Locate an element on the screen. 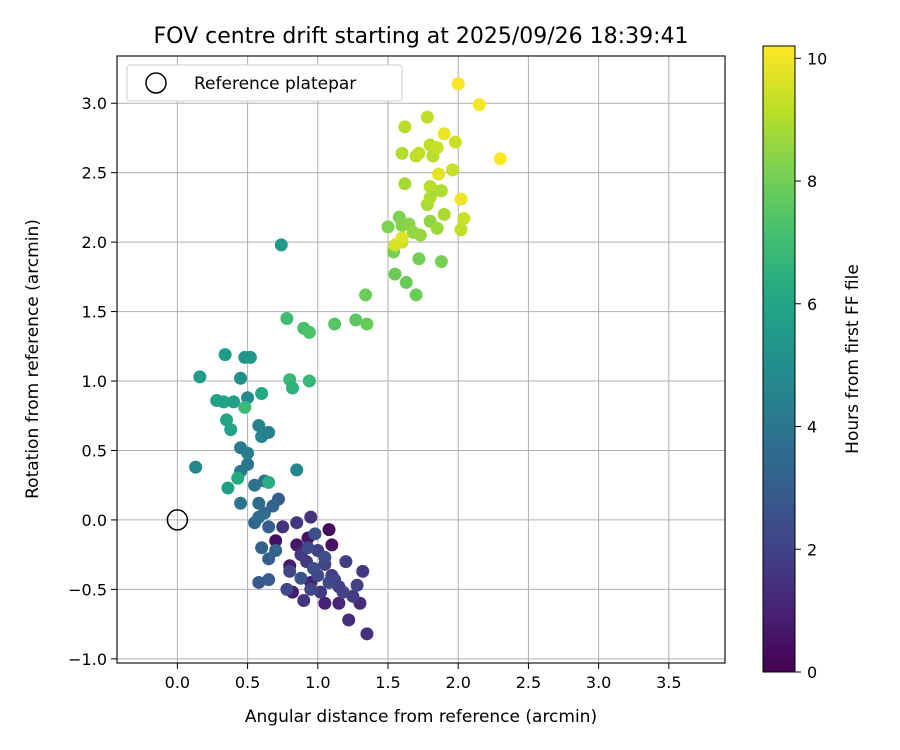  y-tick-label: 1.5 is located at coordinates (94, 312).